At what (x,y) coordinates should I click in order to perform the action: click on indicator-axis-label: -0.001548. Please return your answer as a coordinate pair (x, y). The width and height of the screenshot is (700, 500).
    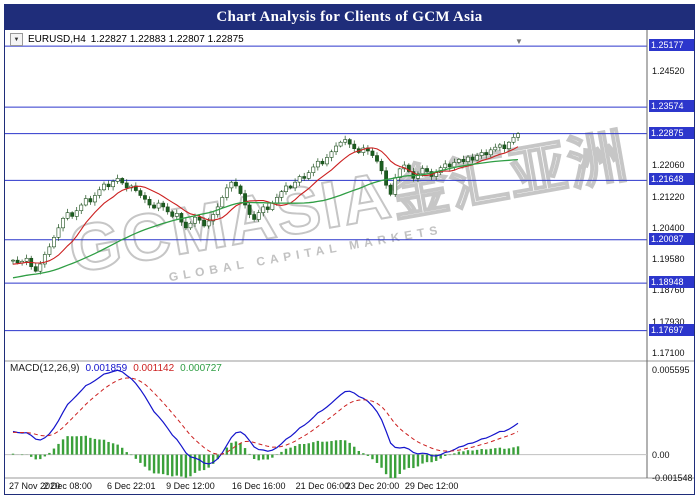
    Looking at the image, I should click on (672, 478).